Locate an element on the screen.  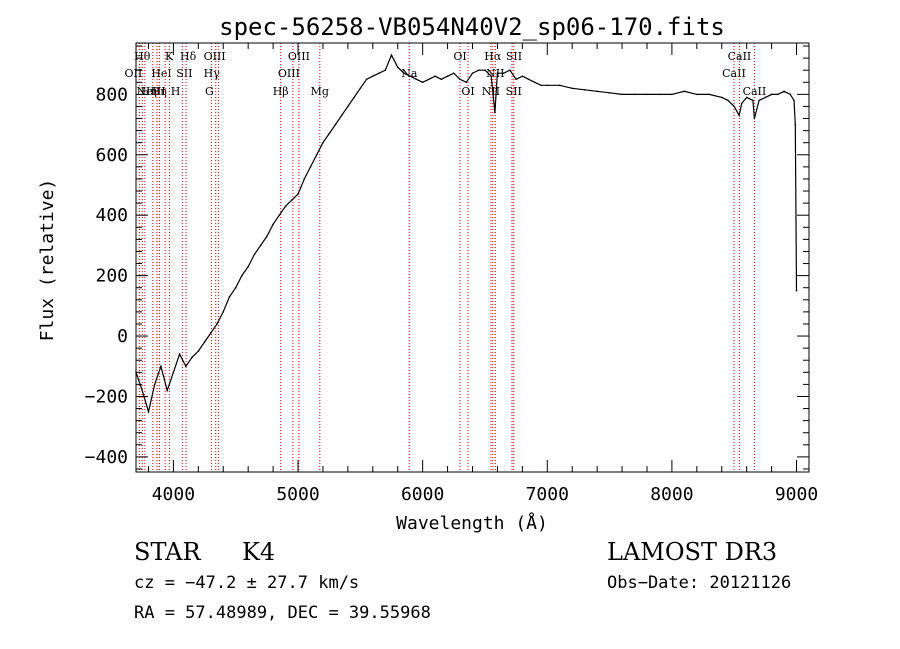
y-tick-label: 600 is located at coordinates (111, 155).